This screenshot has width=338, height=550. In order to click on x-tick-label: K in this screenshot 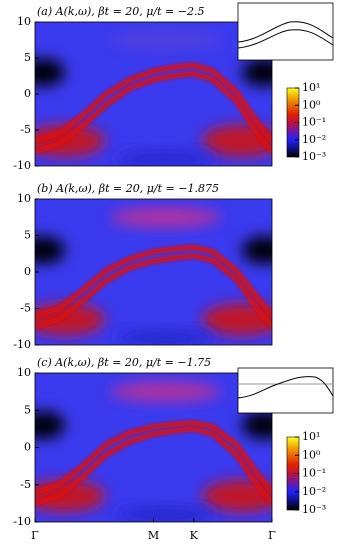, I will do `click(194, 535)`.